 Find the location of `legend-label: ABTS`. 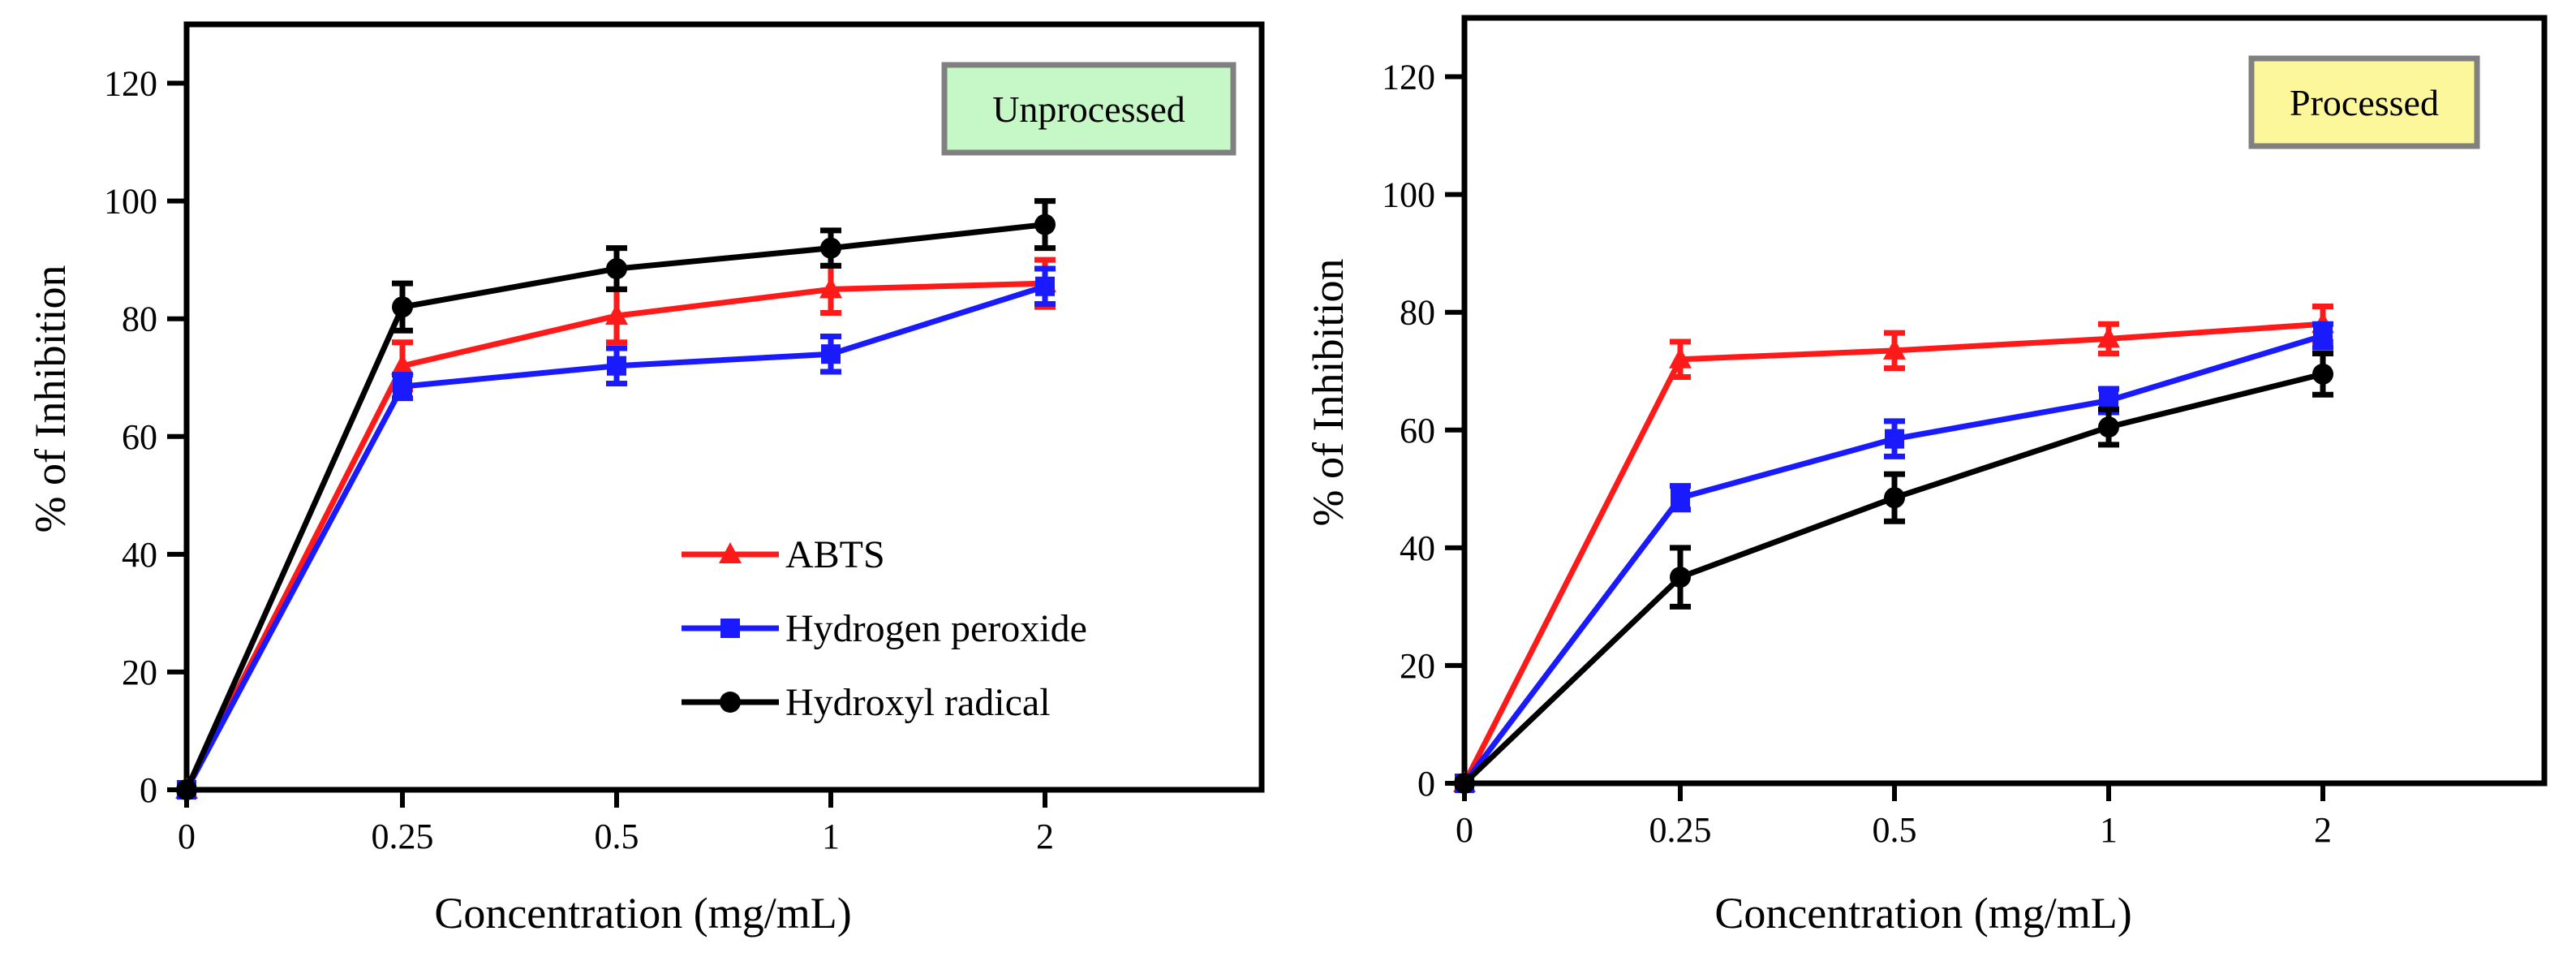

legend-label: ABTS is located at coordinates (835, 554).